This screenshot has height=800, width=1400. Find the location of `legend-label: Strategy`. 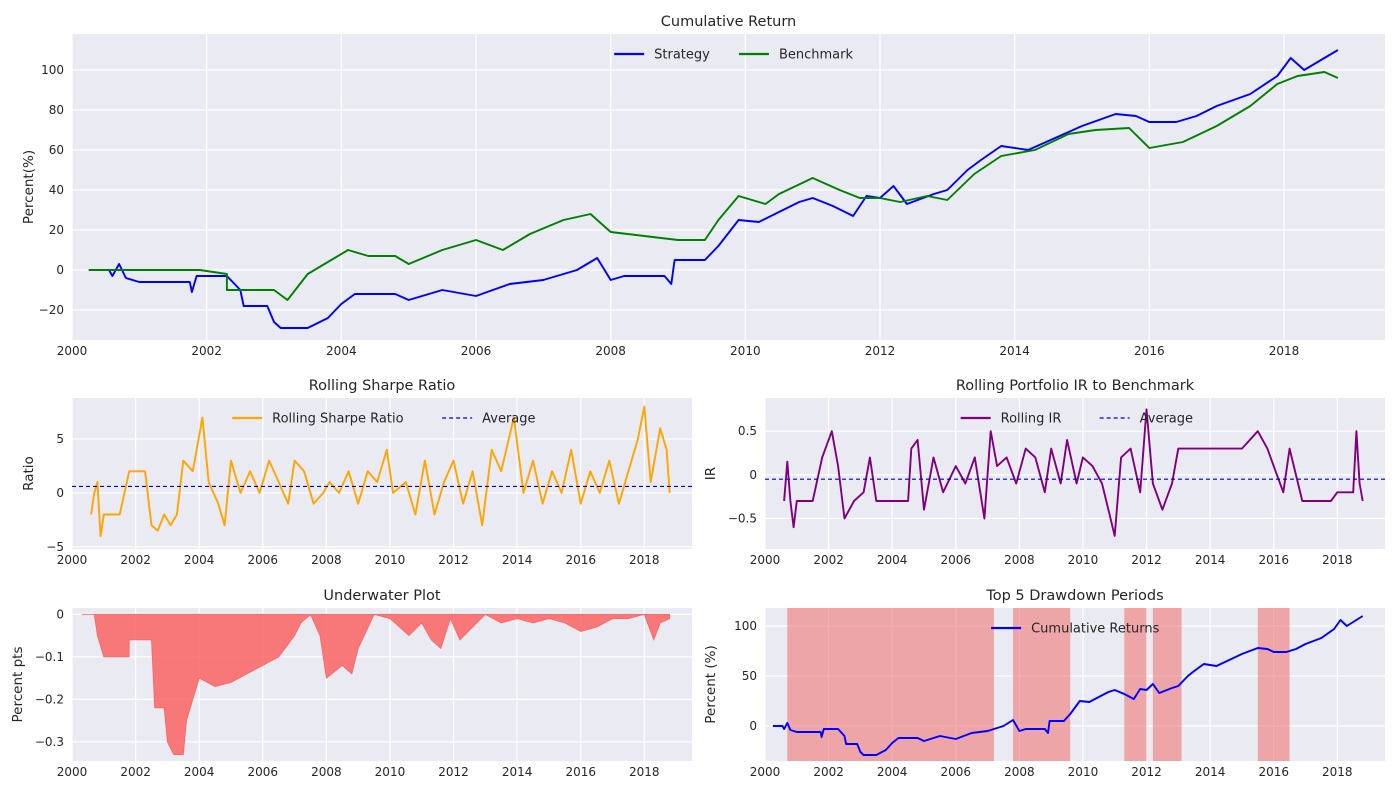

legend-label: Strategy is located at coordinates (682, 55).